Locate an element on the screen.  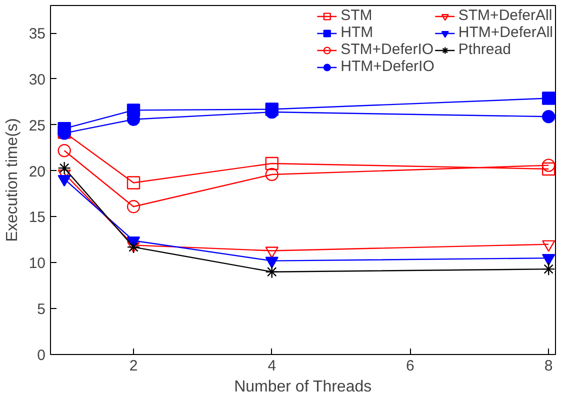
x-tick-label: 6 is located at coordinates (410, 366).